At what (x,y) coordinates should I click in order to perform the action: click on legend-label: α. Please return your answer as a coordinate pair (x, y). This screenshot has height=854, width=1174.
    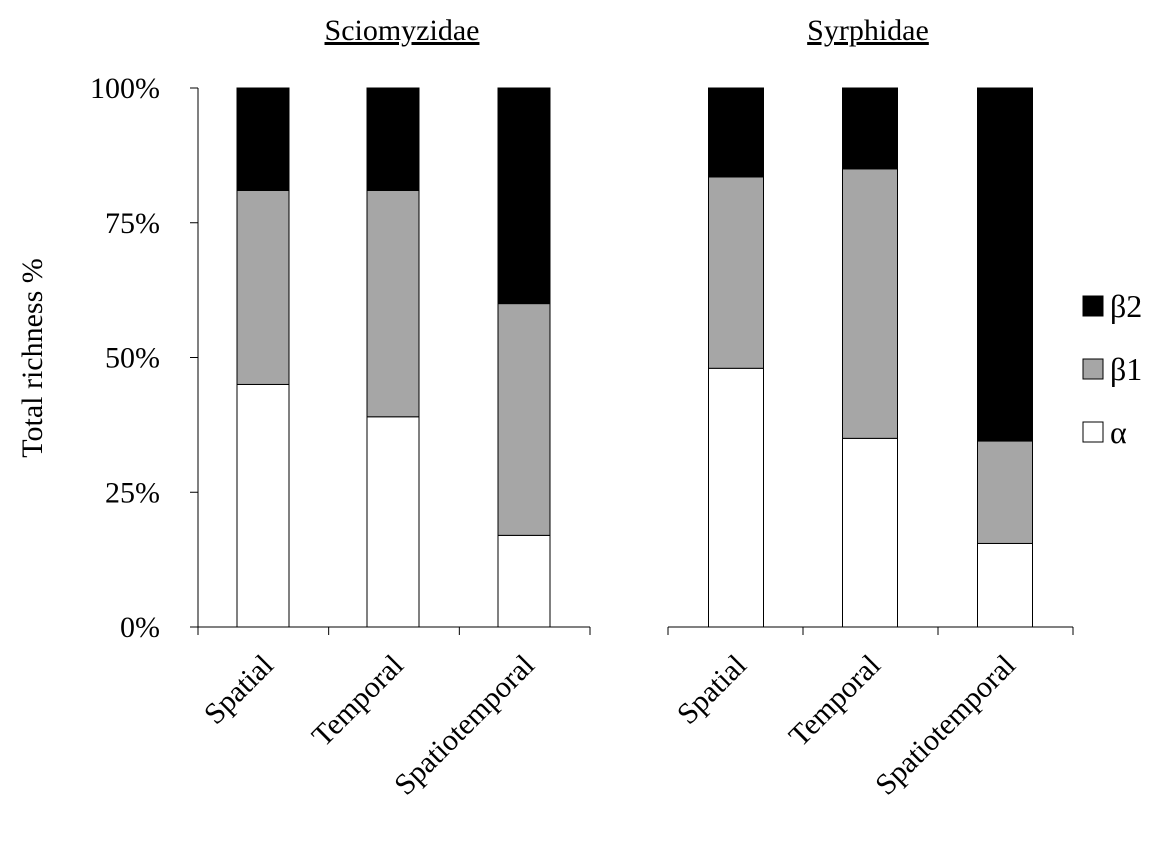
    Looking at the image, I should click on (1118, 432).